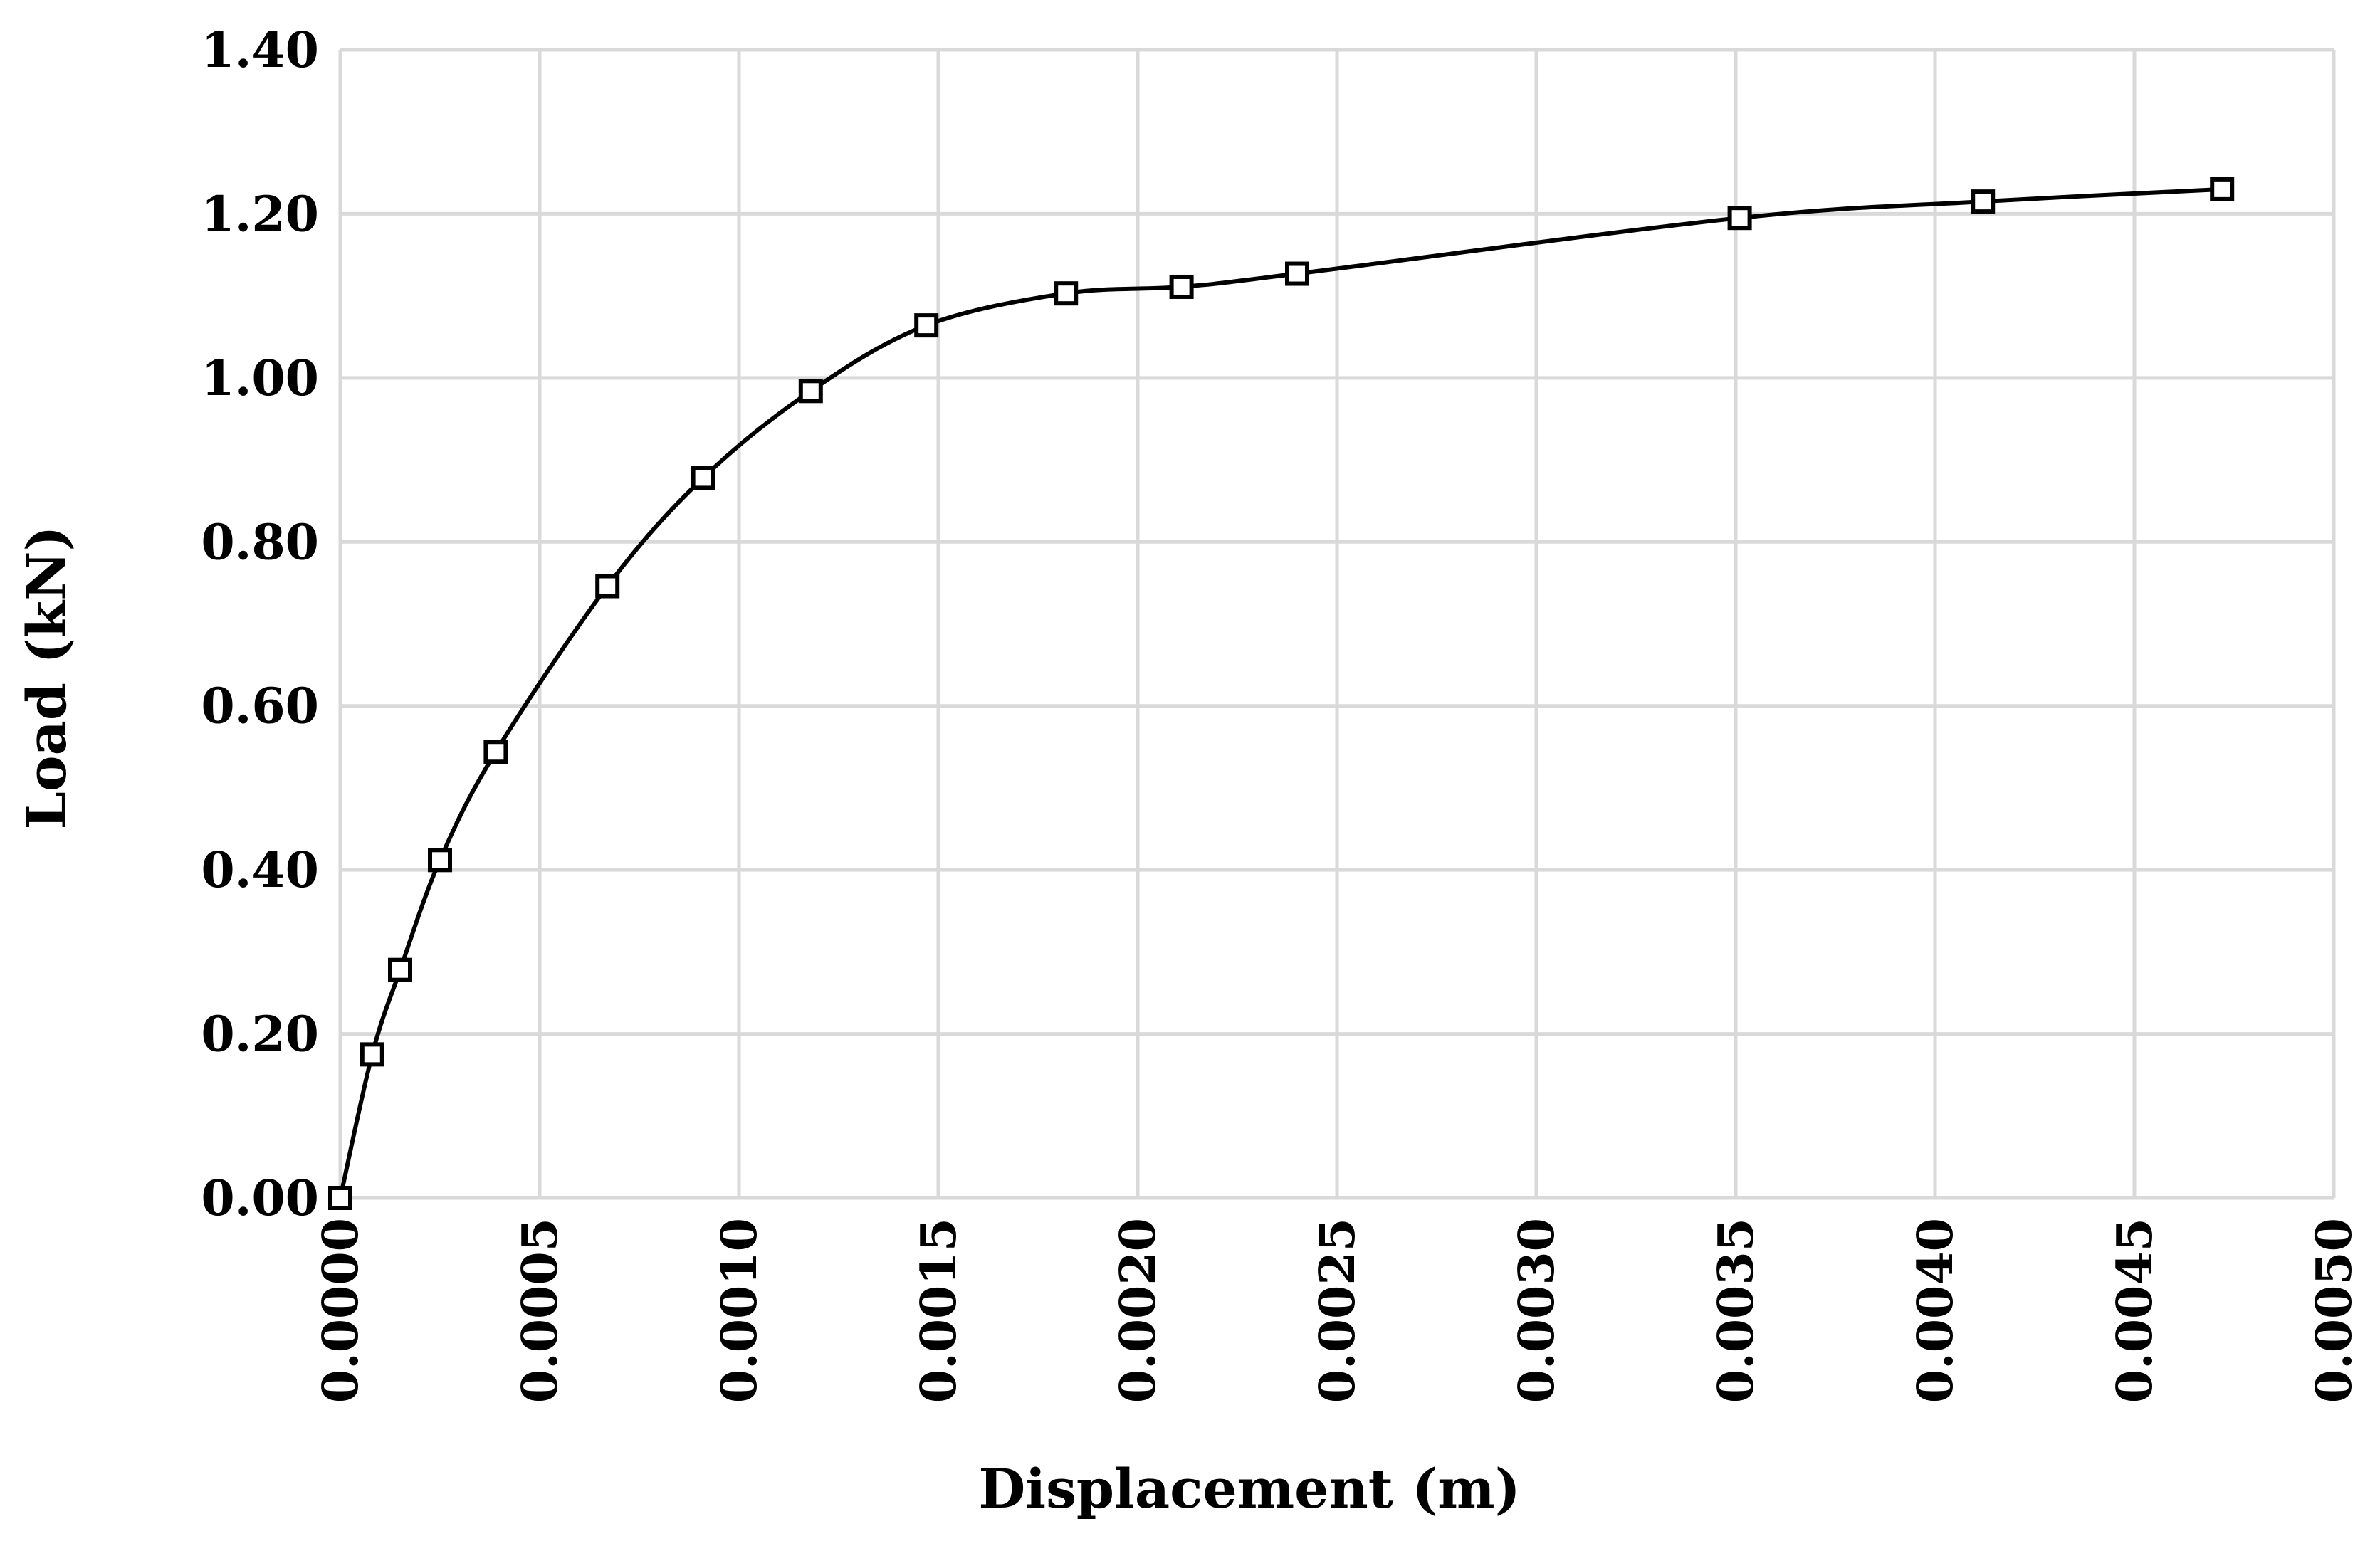  Describe the element at coordinates (1138, 1310) in the screenshot. I see `x-tick-label: 0.0020` at that location.